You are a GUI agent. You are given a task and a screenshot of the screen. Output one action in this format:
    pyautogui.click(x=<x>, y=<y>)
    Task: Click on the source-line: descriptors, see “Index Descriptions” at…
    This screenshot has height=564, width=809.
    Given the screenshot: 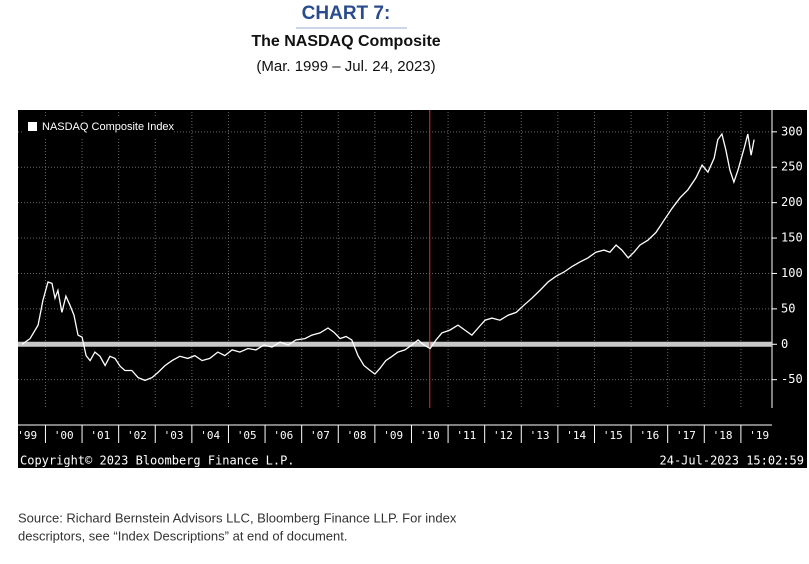 What is the action you would take?
    pyautogui.click(x=183, y=535)
    